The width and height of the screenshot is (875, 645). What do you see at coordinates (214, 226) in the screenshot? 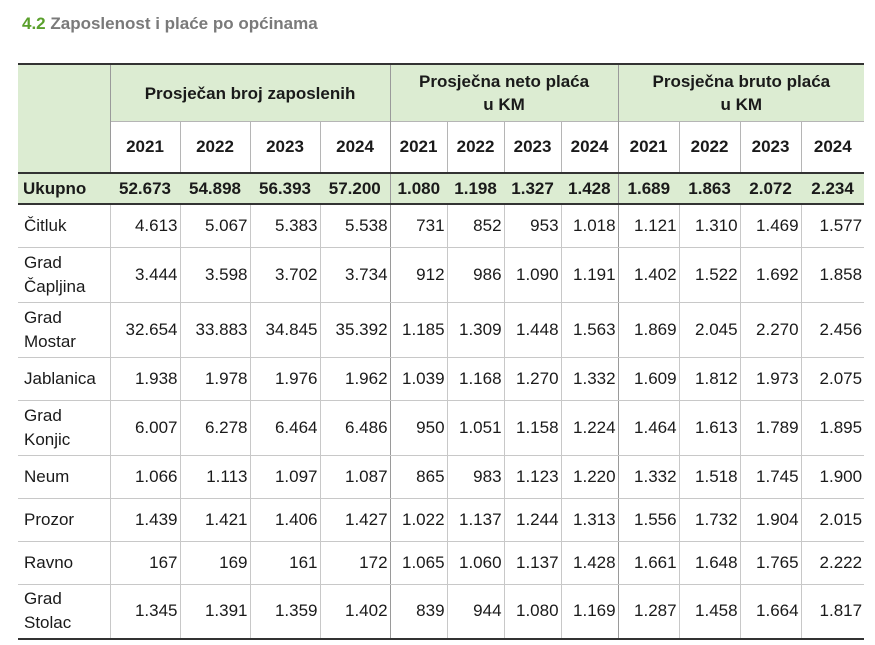
I see `value-cell: 5.067` at bounding box center [214, 226].